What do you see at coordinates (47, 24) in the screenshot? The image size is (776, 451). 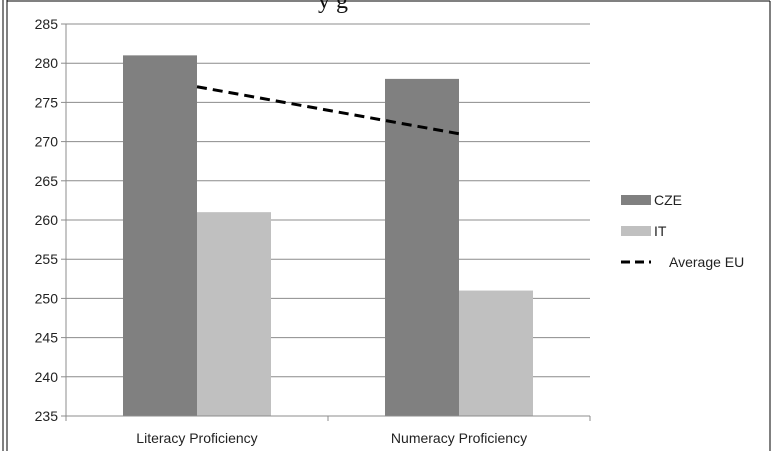 I see `y-tick-label: 285` at bounding box center [47, 24].